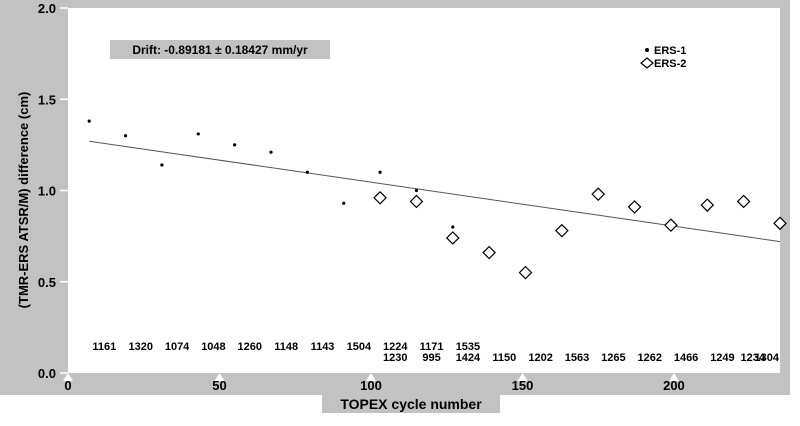 Image resolution: width=800 pixels, height=426 pixels. Describe the element at coordinates (47, 373) in the screenshot. I see `y-tick-label: 0.0` at that location.